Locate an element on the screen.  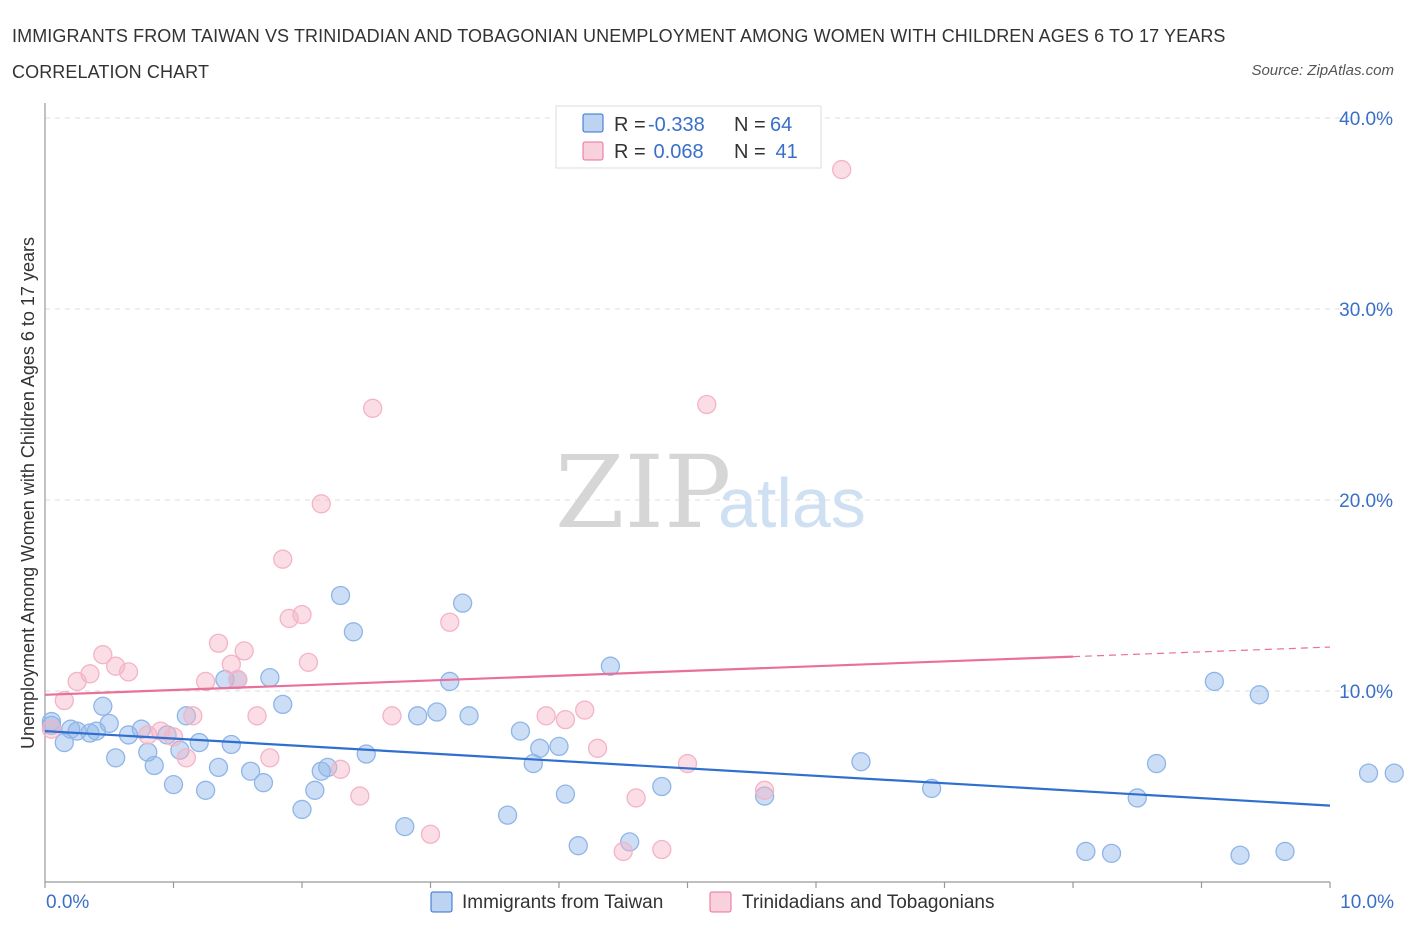
y-tick-label-2: 30.0% is located at coordinates (1366, 310).